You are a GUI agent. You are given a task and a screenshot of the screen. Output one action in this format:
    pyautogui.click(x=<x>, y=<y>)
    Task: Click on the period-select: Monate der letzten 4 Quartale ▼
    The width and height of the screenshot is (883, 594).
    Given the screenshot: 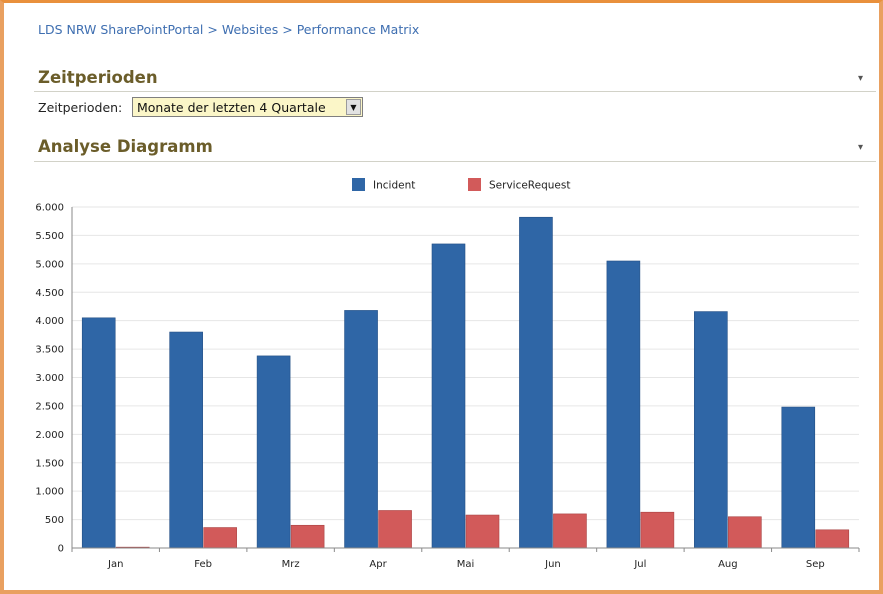 What is the action you would take?
    pyautogui.click(x=247, y=107)
    